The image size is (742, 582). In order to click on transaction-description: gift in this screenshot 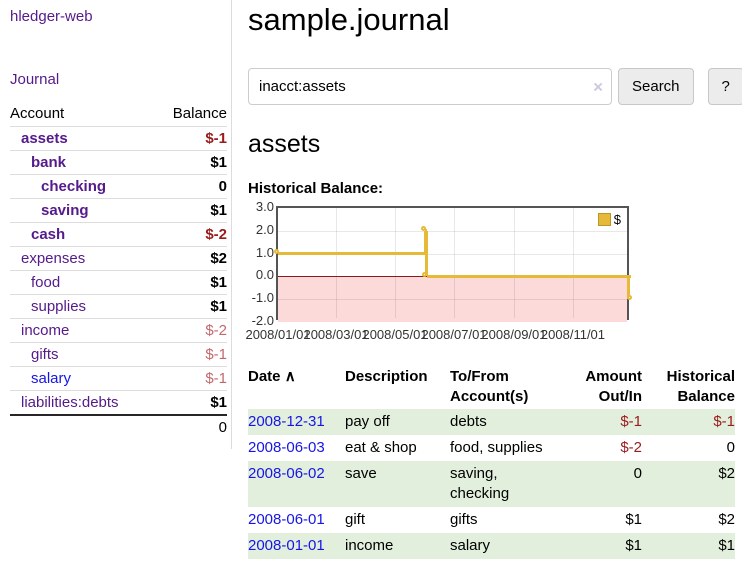, I will do `click(355, 519)`.